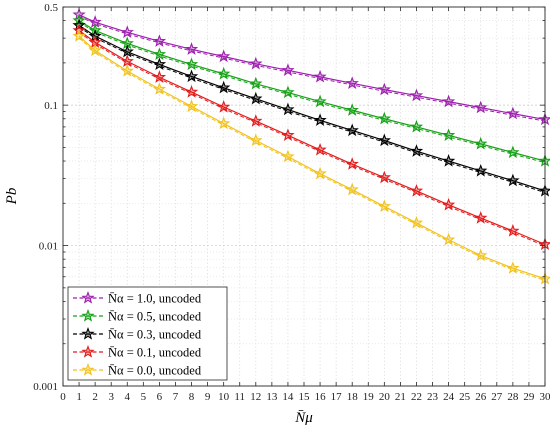  Describe the element at coordinates (48, 247) in the screenshot. I see `y-tick-label: 0.01` at that location.